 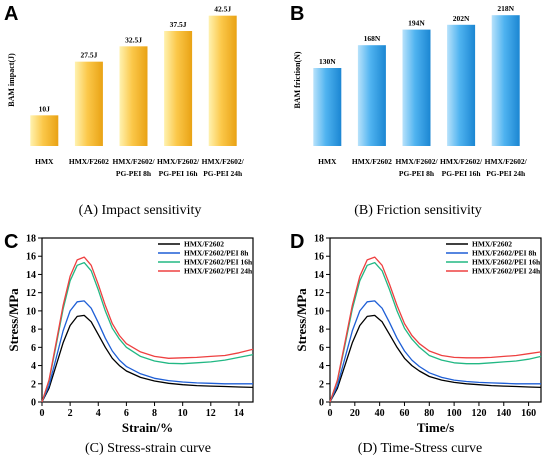 I want to click on caption-c: (C) Stress-strain curve, so click(x=148, y=448).